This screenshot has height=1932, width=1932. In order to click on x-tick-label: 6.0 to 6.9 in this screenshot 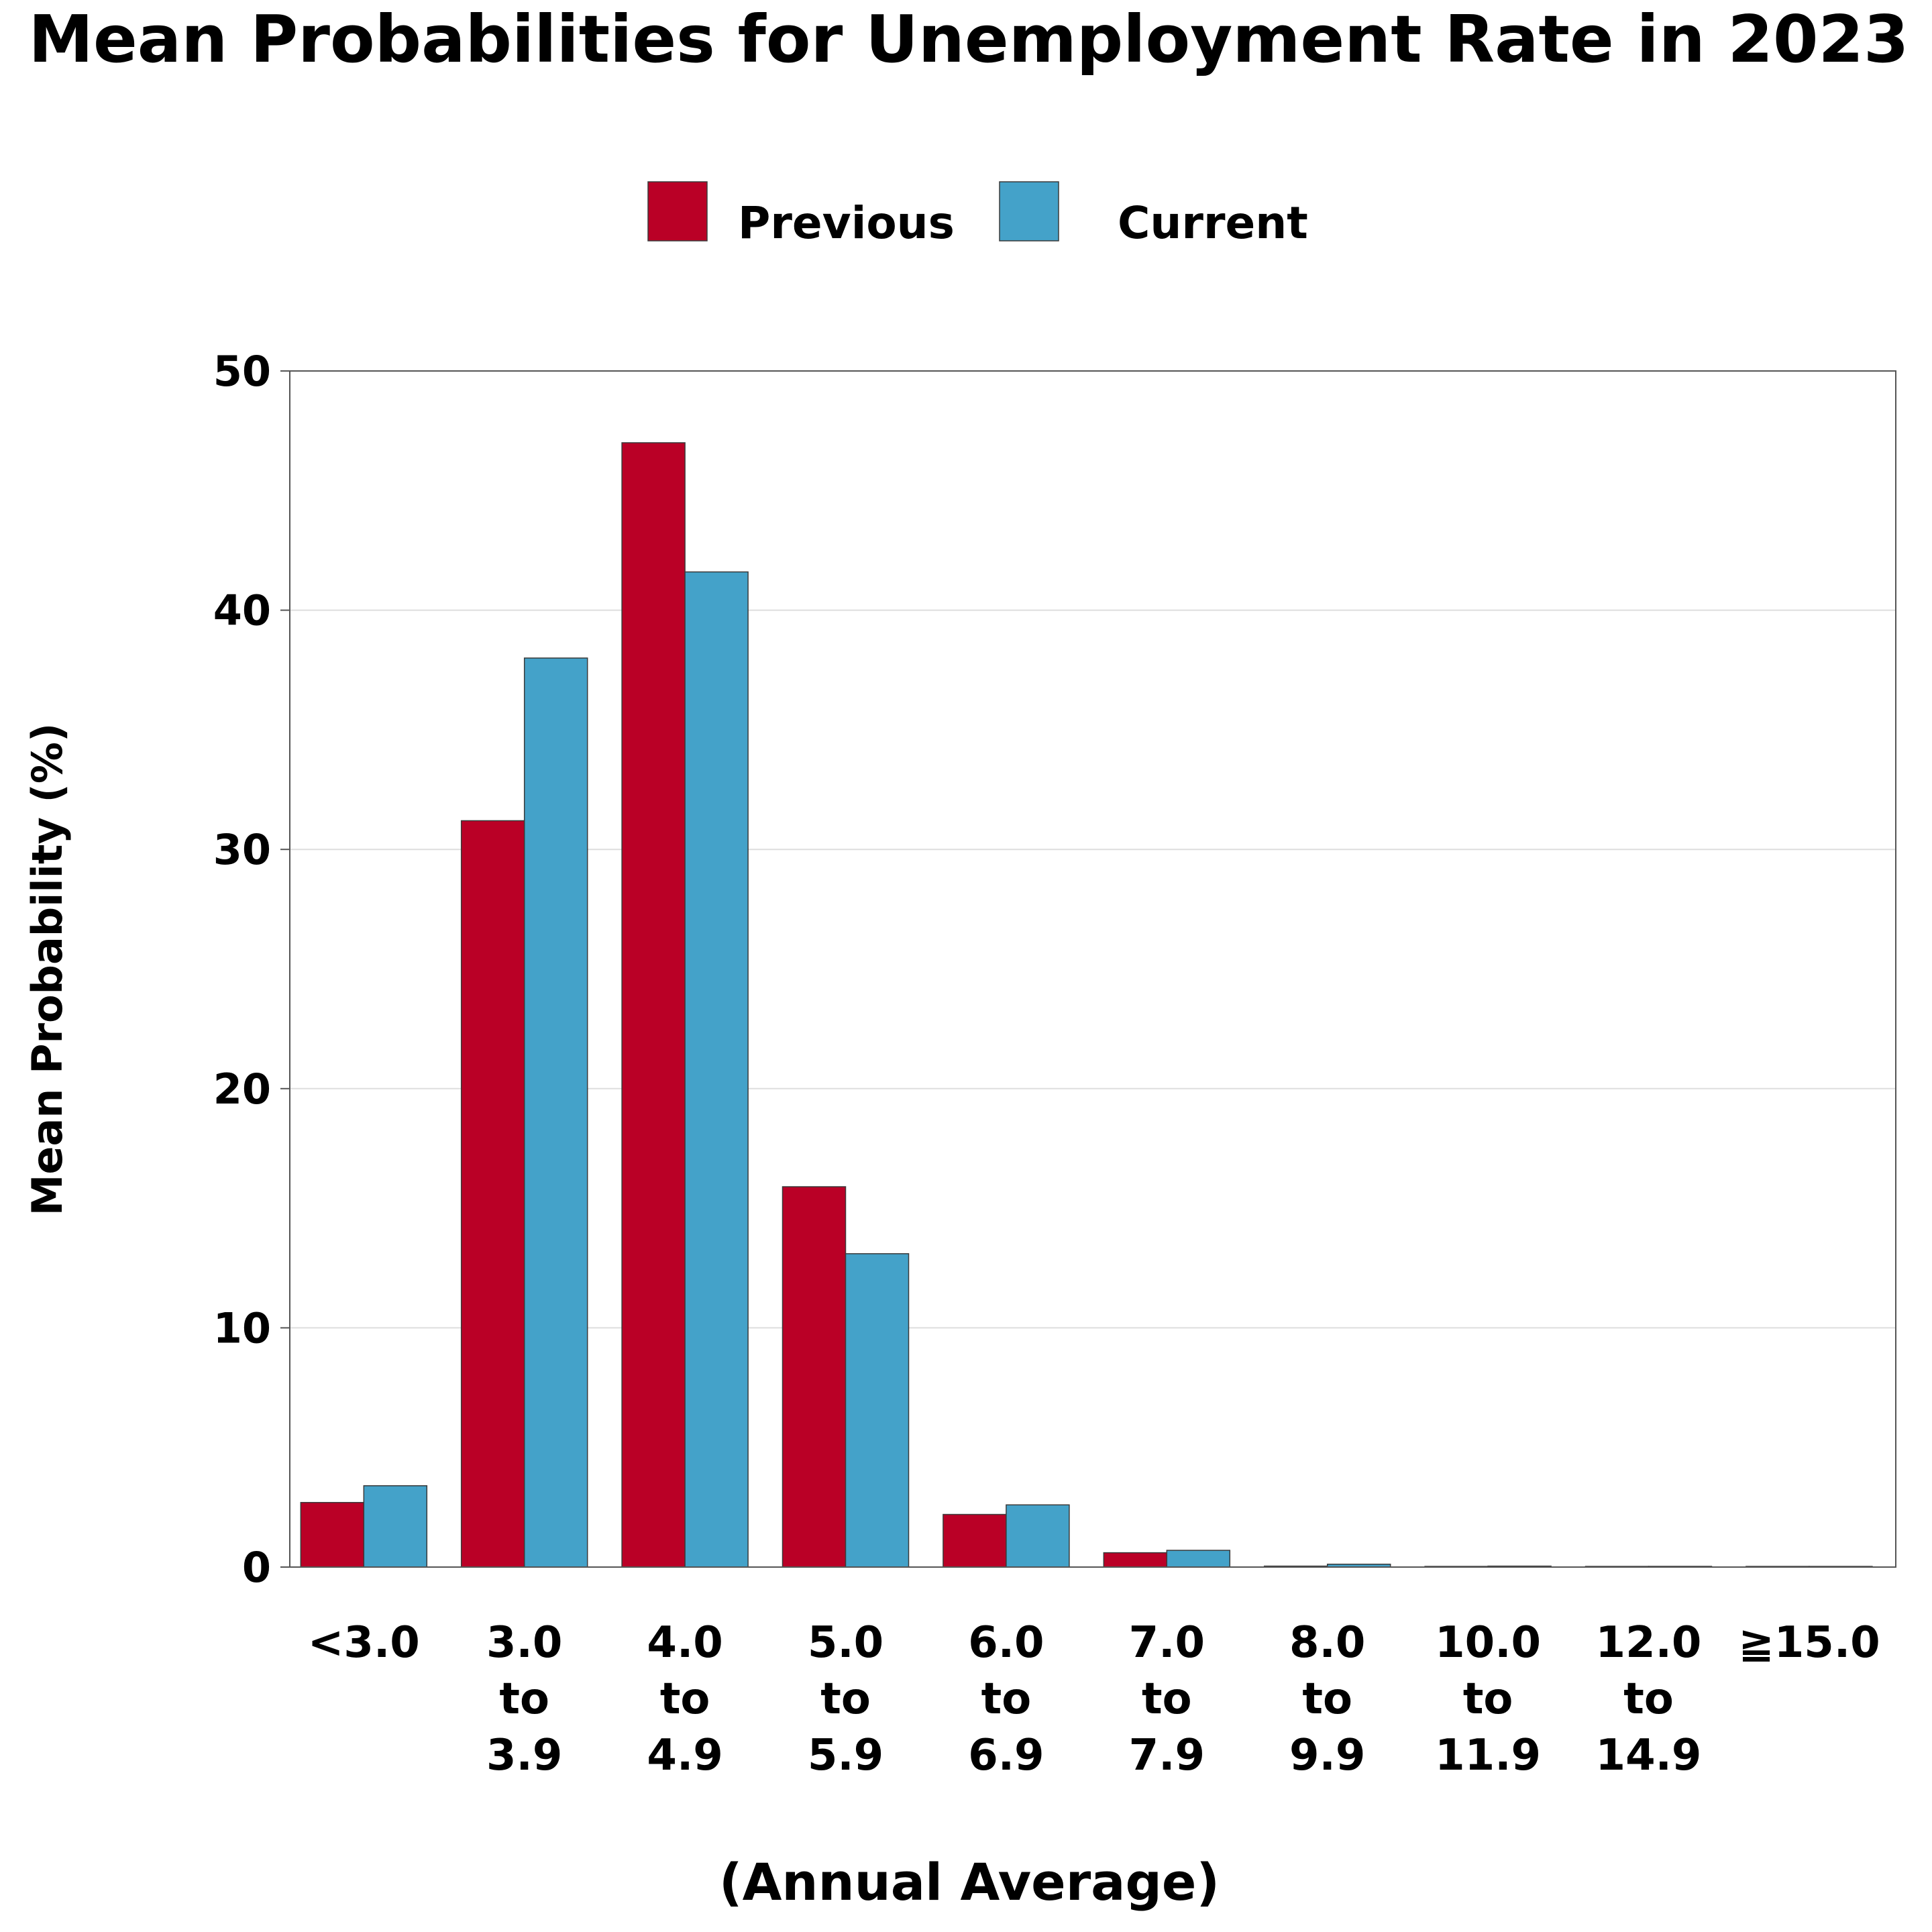, I will do `click(1006, 1699)`.